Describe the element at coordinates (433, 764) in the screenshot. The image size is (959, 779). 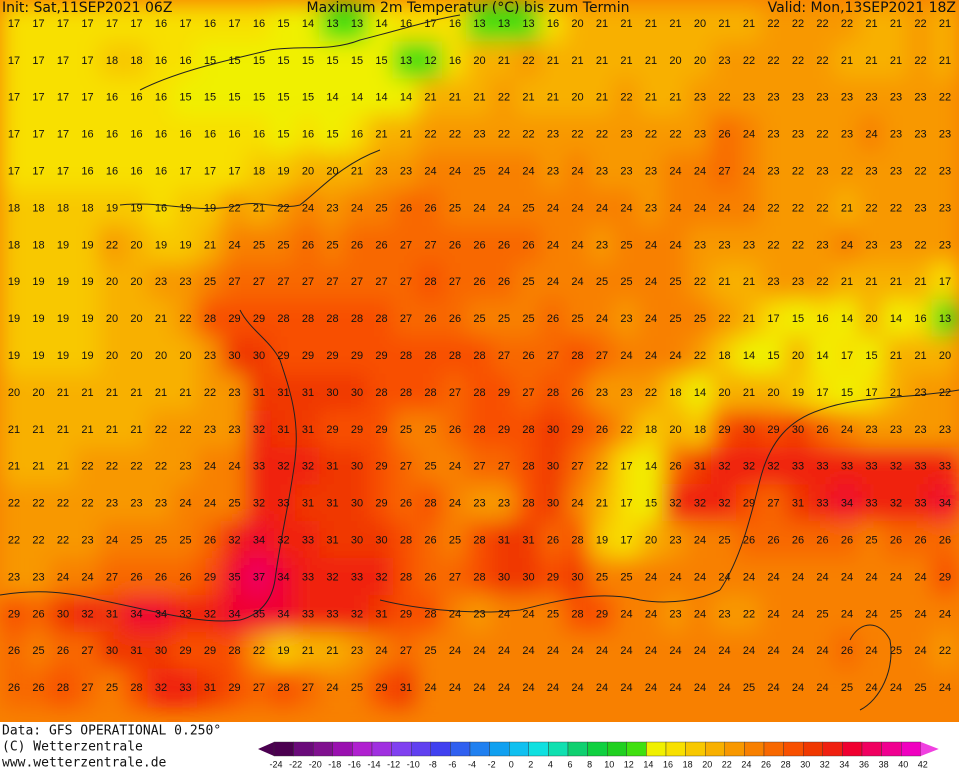
I see `legend-label: -8` at that location.